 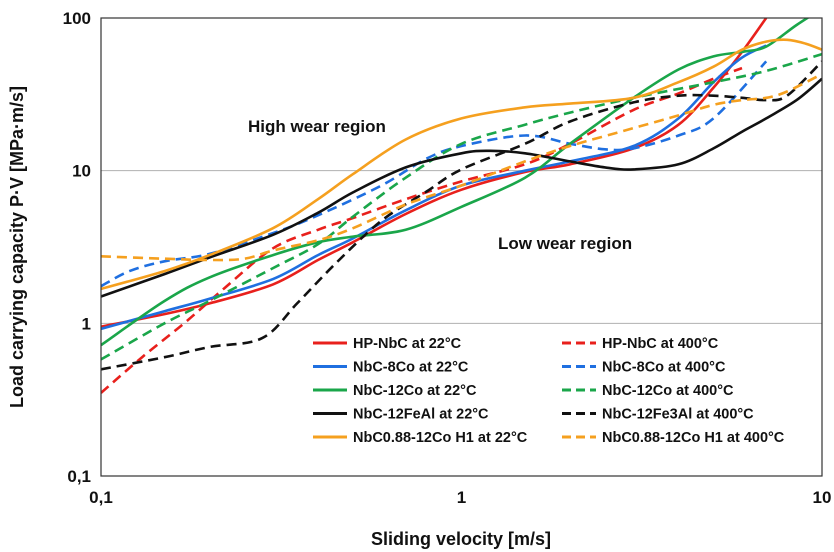 I want to click on legend-label: HP-NbC at 400°C, so click(x=660, y=344).